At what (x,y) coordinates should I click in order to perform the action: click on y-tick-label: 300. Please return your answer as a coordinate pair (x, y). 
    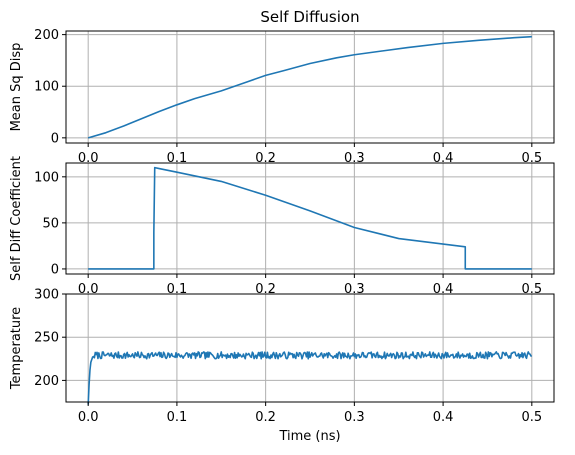
    Looking at the image, I should click on (46, 295).